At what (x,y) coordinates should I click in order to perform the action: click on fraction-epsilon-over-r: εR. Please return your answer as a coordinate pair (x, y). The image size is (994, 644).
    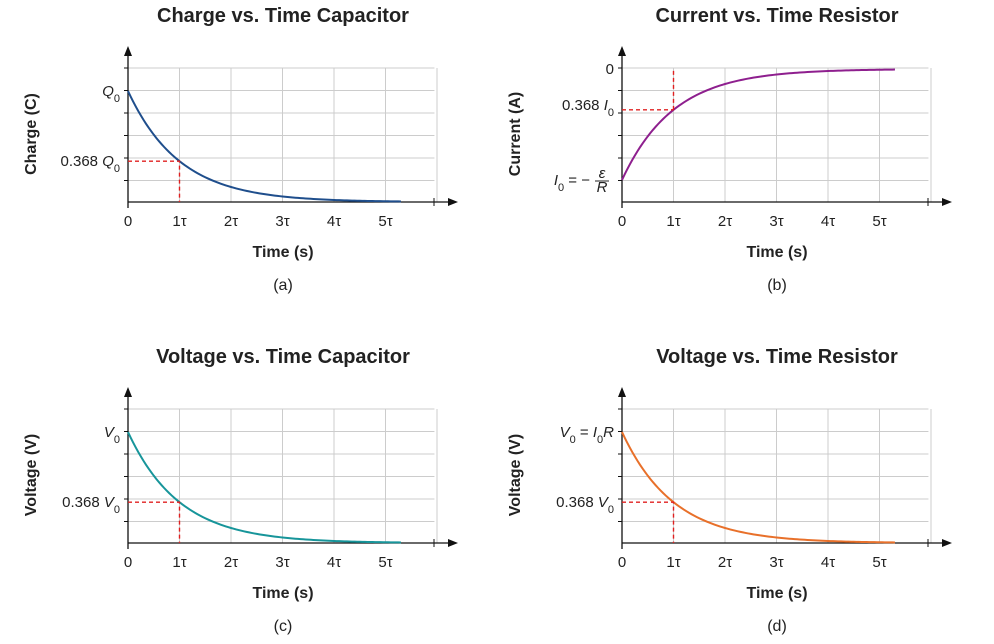
    Looking at the image, I should click on (602, 180).